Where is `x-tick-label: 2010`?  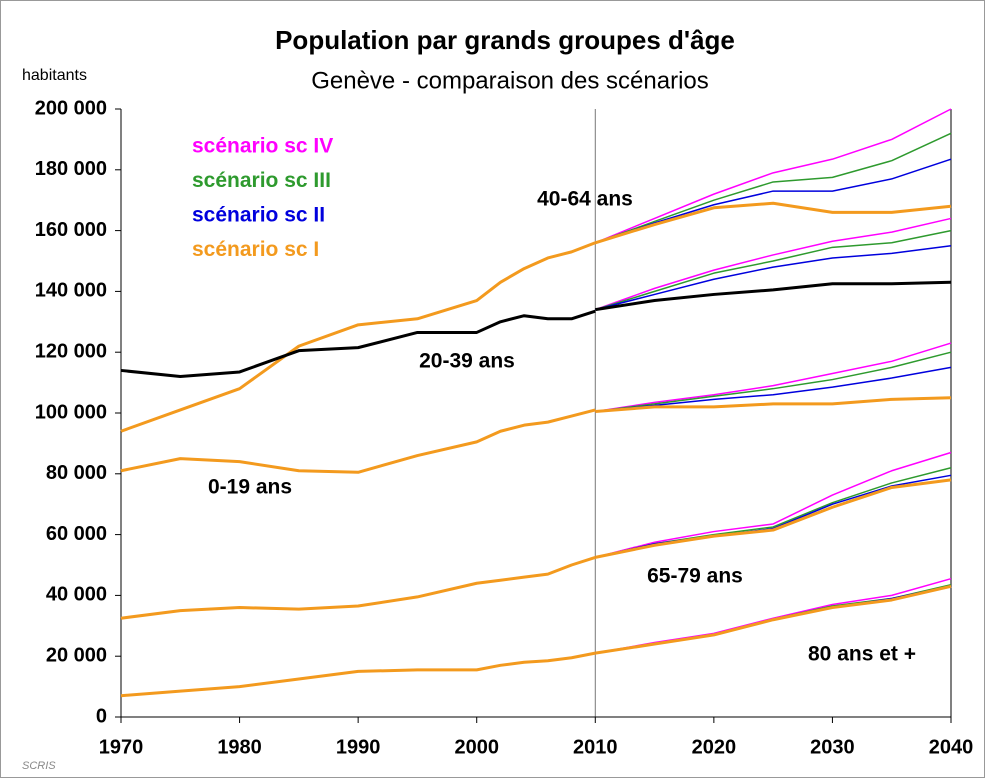 x-tick-label: 2010 is located at coordinates (595, 747).